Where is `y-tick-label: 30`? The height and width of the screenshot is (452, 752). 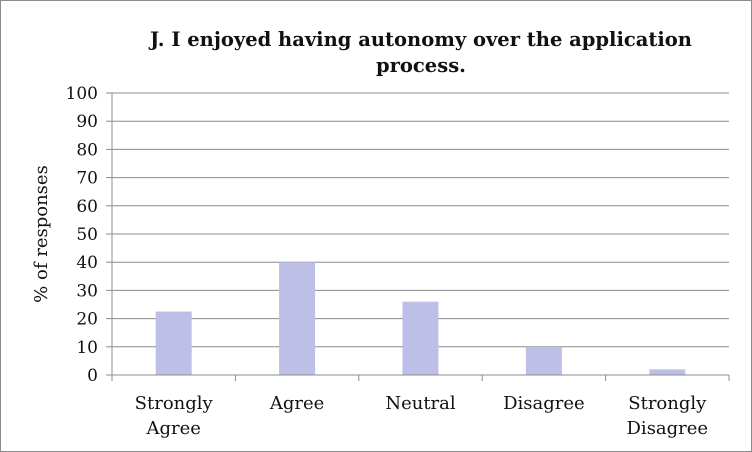 y-tick-label: 30 is located at coordinates (87, 291).